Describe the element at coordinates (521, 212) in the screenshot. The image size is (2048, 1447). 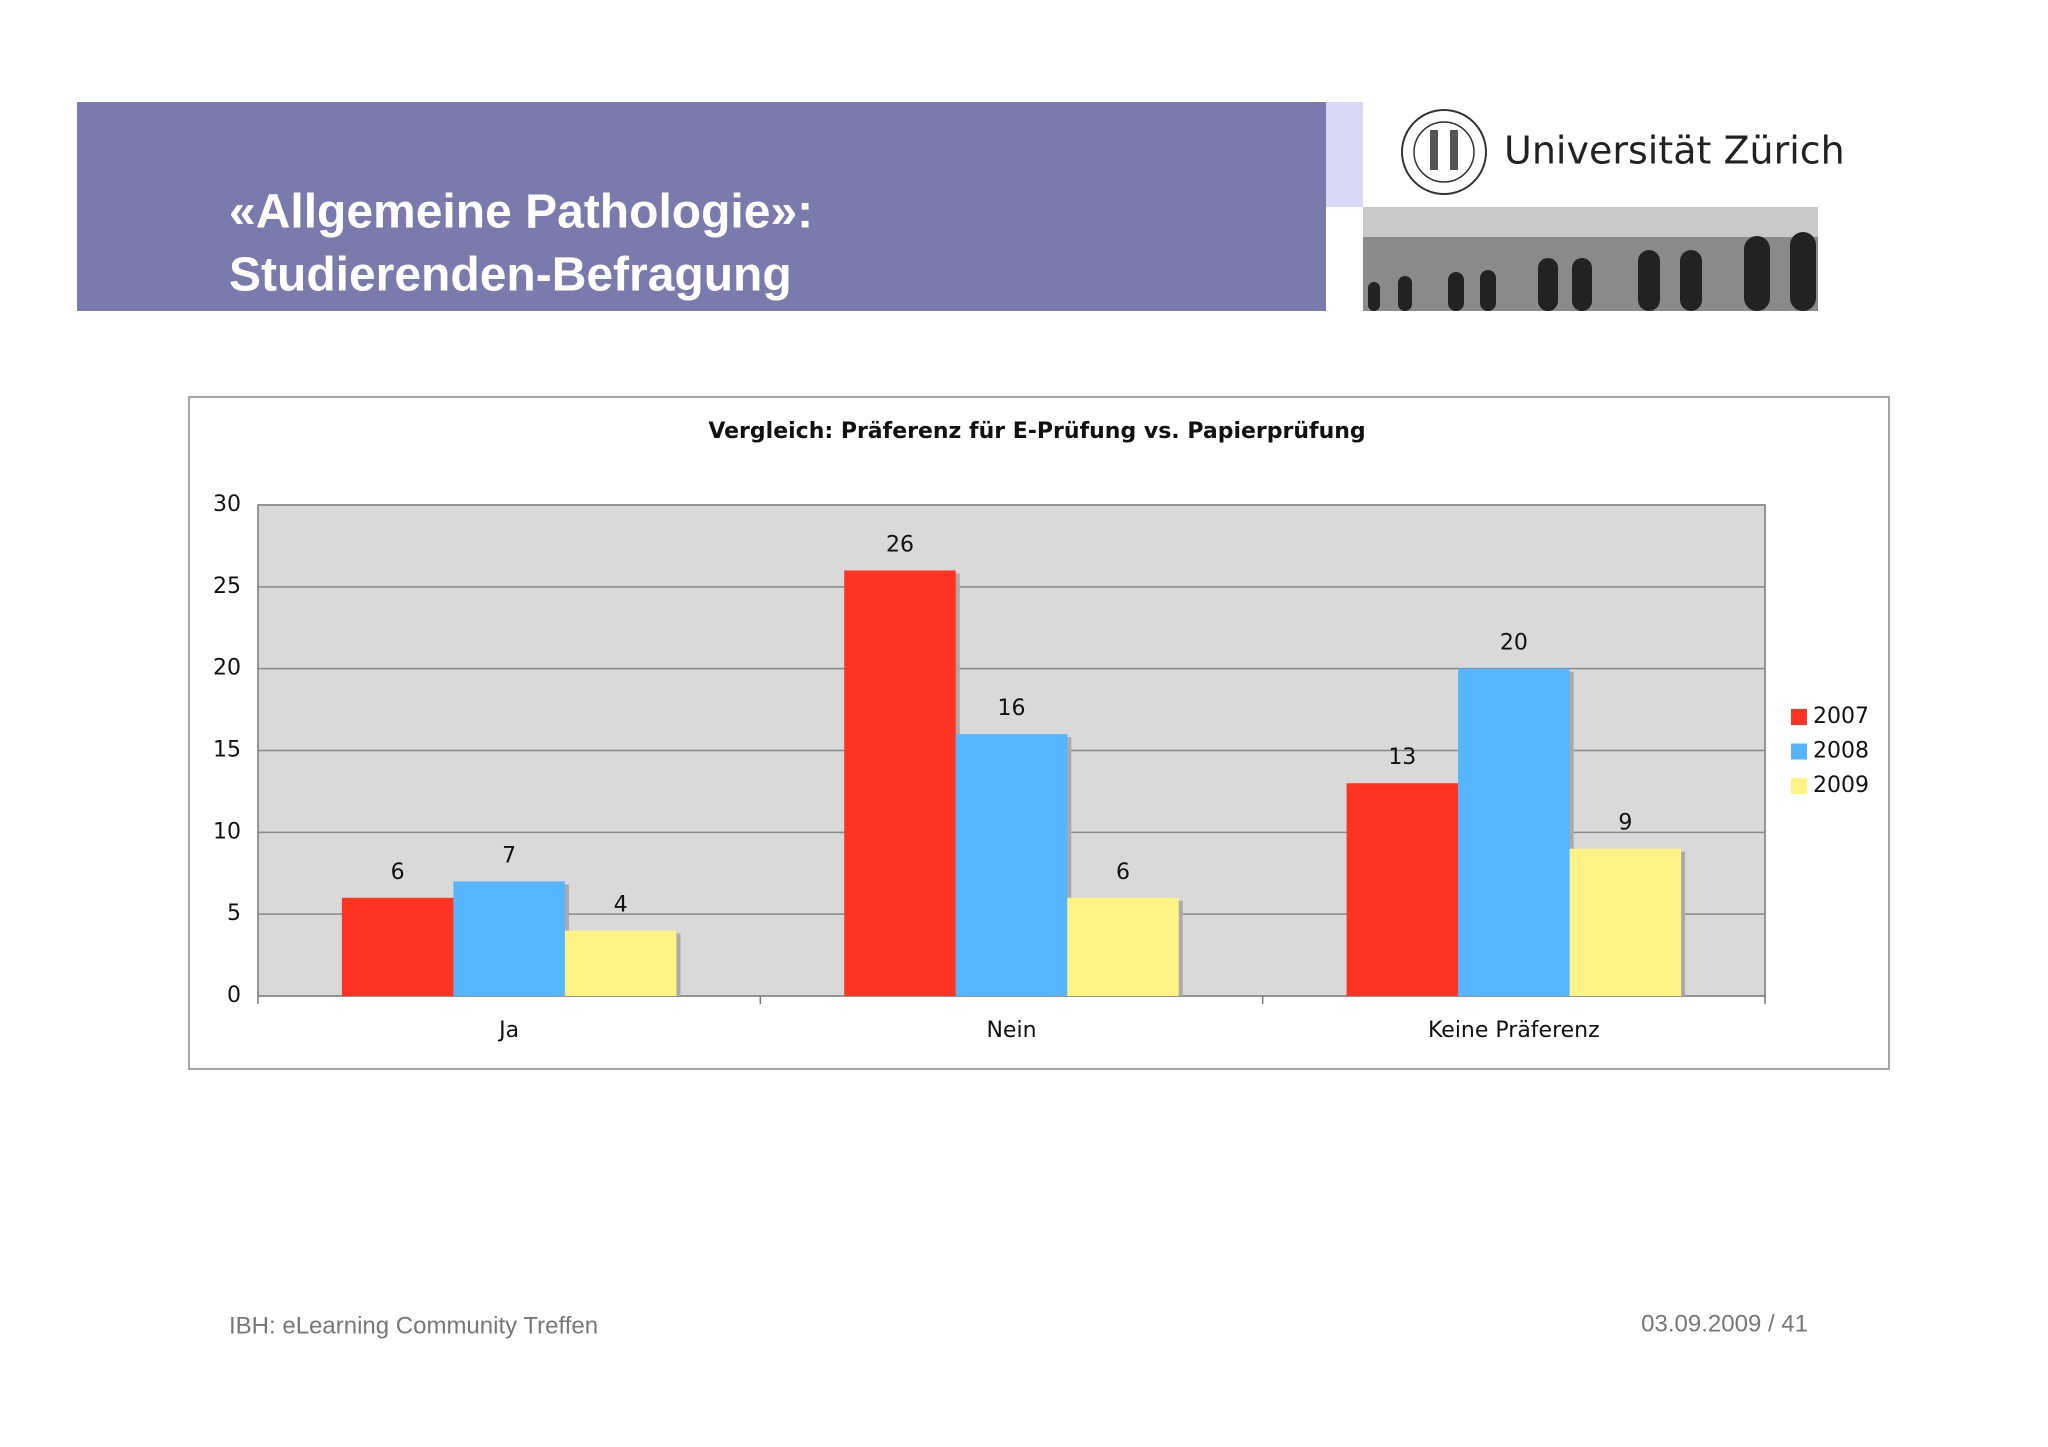
I see `slide-title: «Allgemeine Pathologie»:` at that location.